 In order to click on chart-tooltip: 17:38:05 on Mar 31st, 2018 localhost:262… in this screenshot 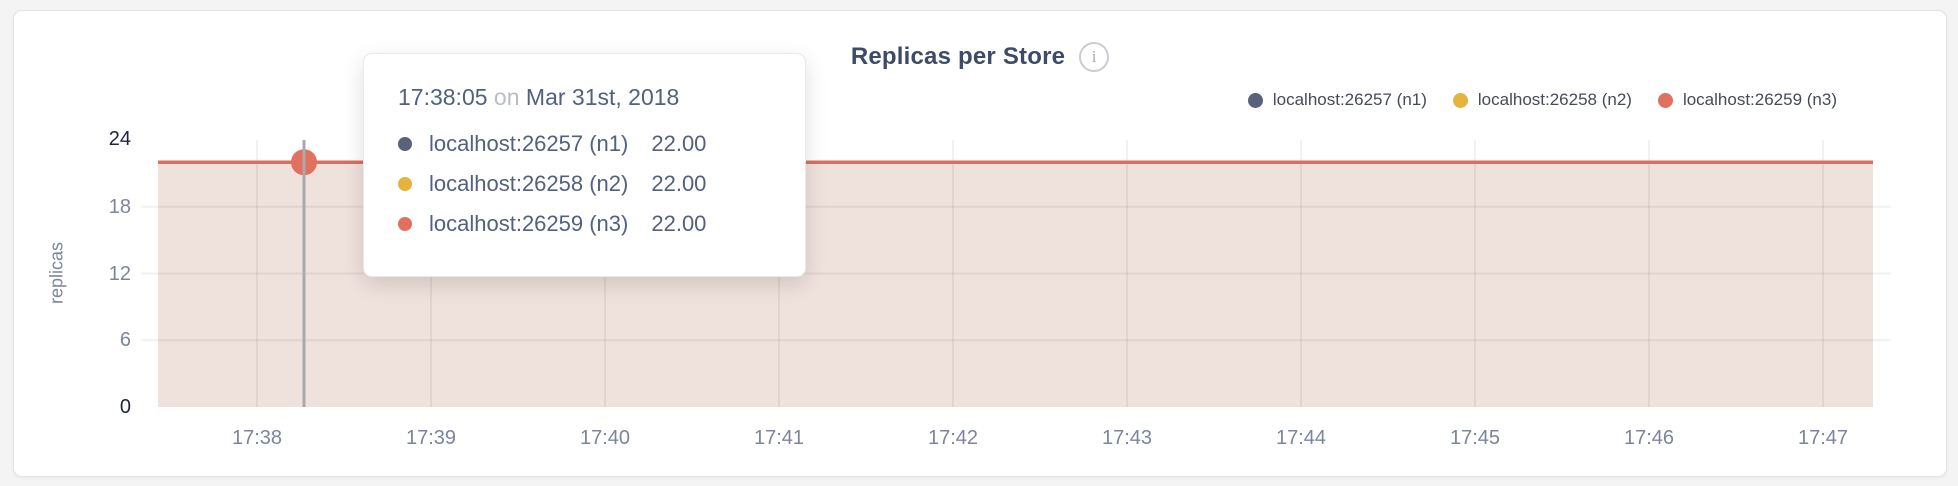, I will do `click(584, 165)`.